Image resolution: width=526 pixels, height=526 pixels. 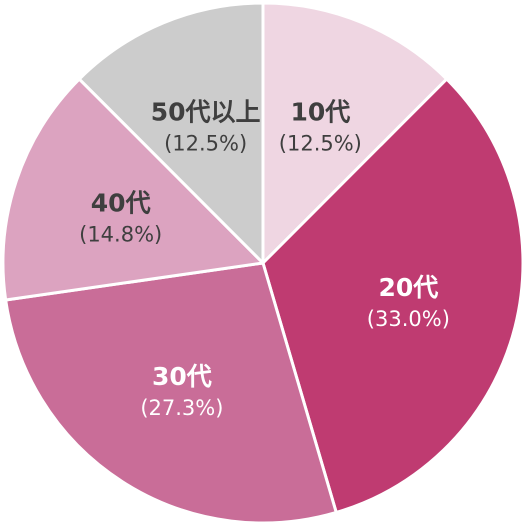 I want to click on slice-percent-2: (27.3%), so click(x=181, y=408).